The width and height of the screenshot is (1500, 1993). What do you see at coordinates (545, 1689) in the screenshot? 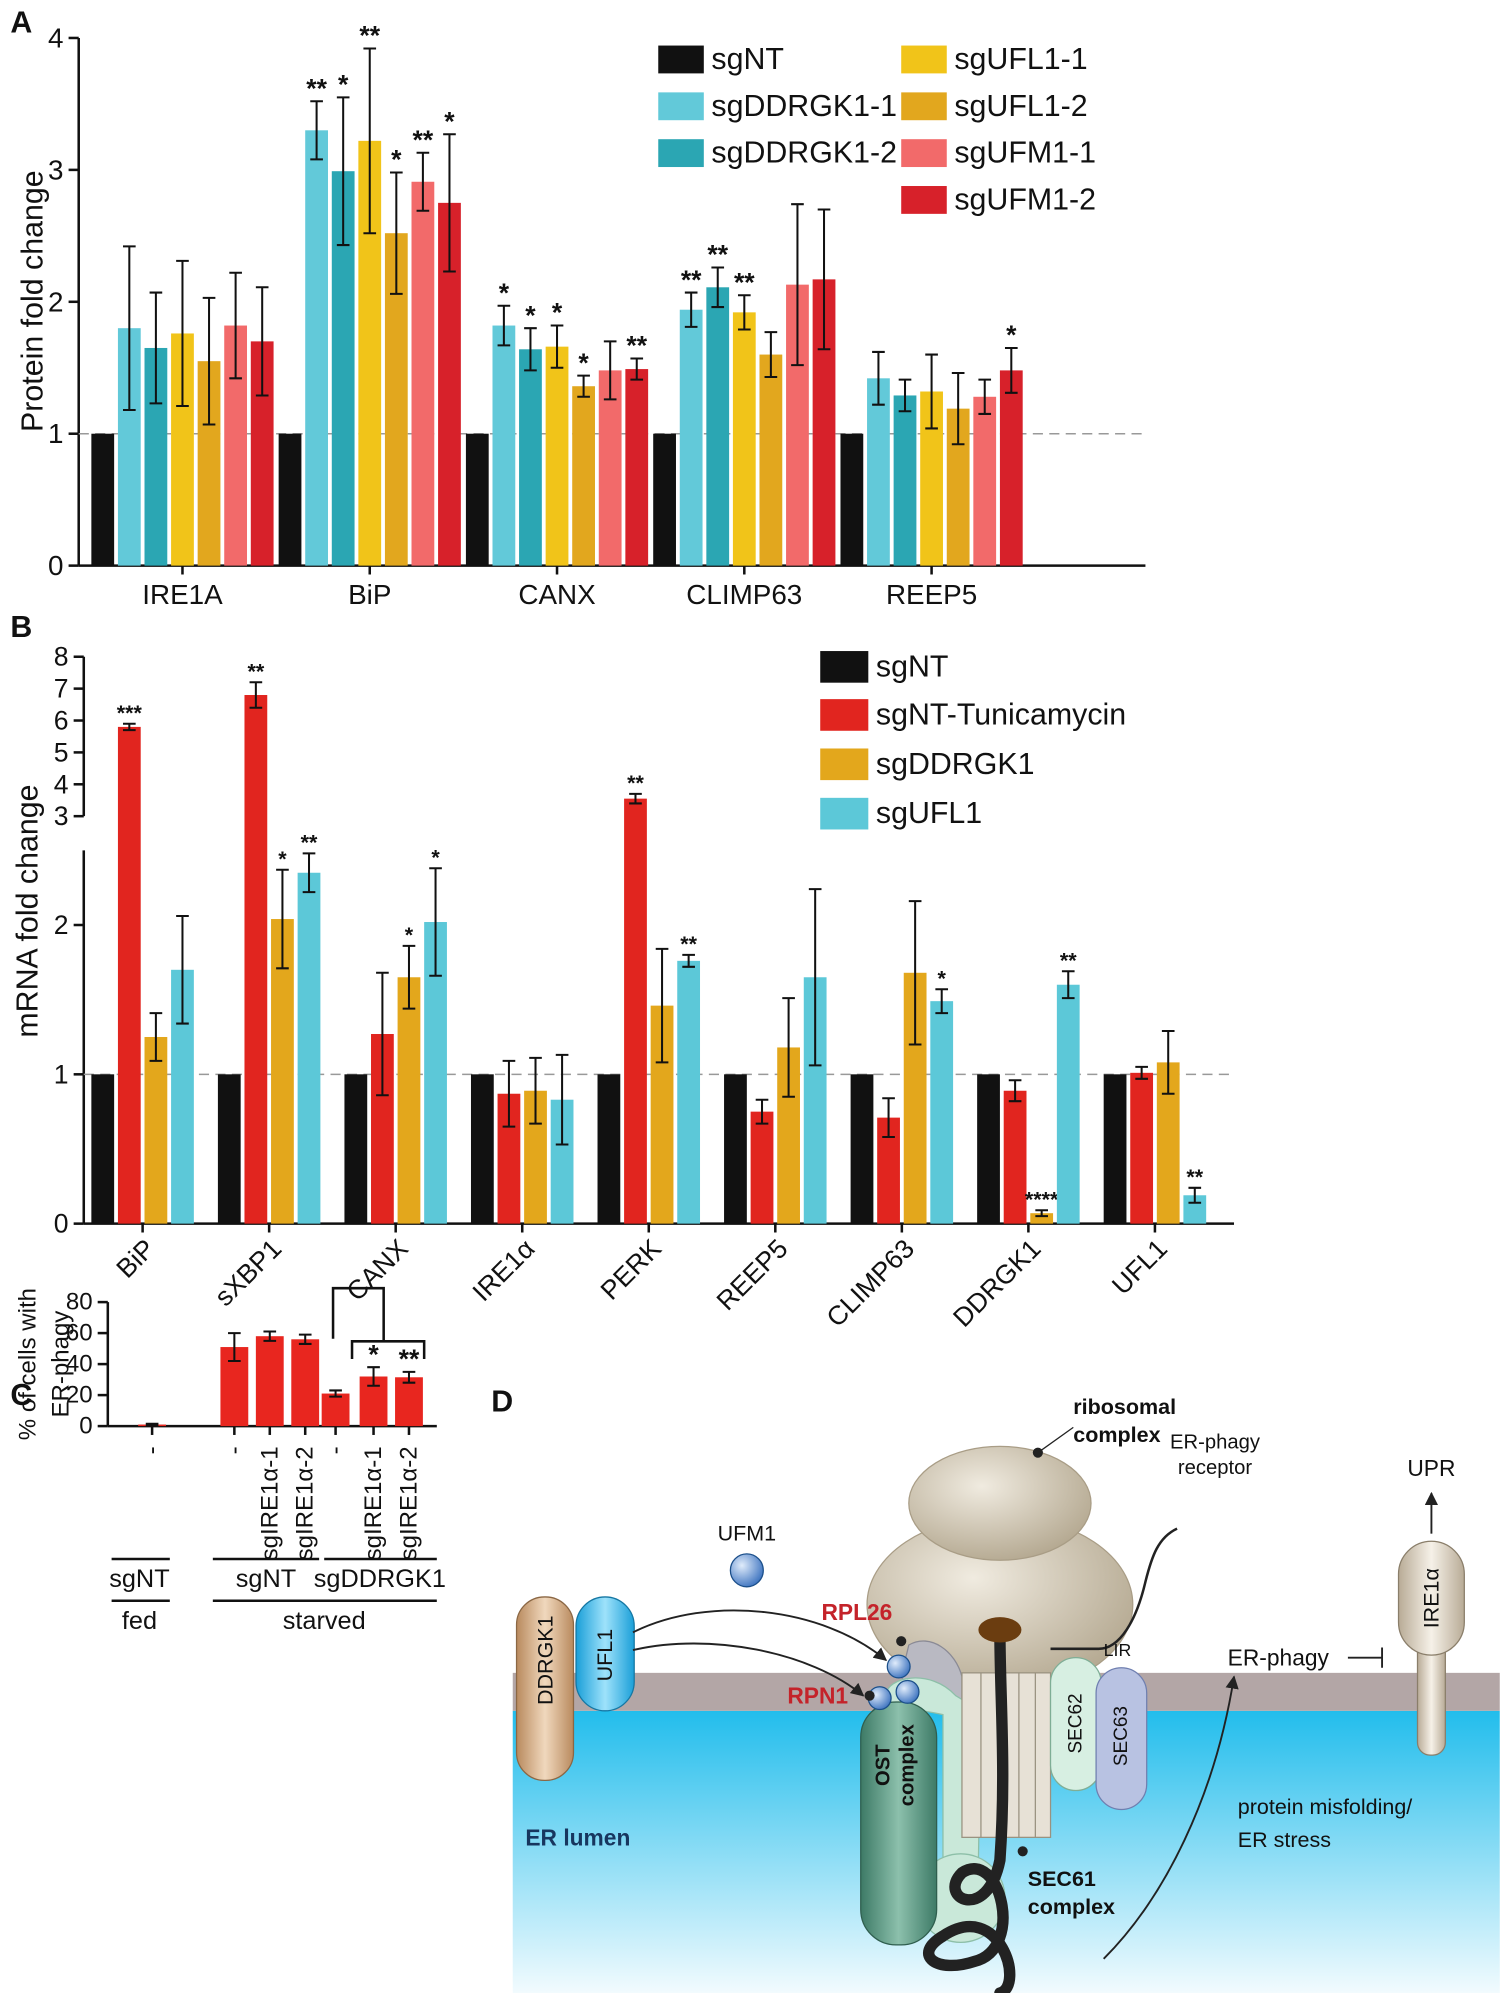
I see `ddrgk1-protein` at bounding box center [545, 1689].